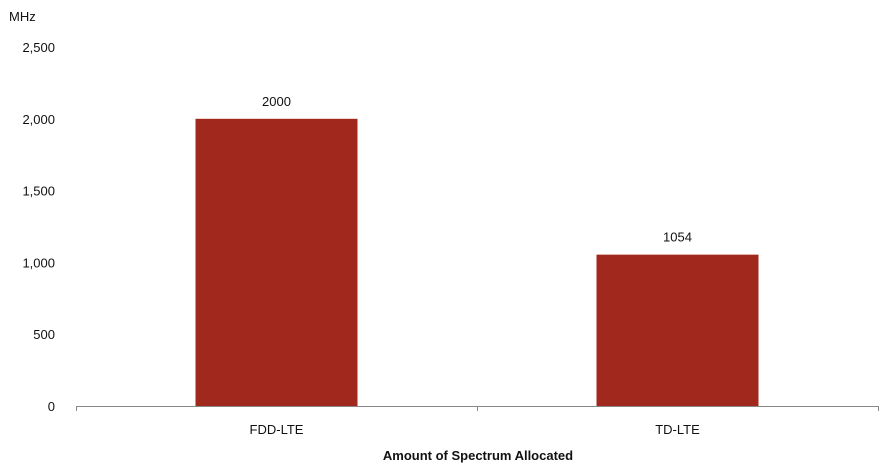  What do you see at coordinates (475, 429) in the screenshot?
I see `category-labels: FDD-LTE TD-LTE` at bounding box center [475, 429].